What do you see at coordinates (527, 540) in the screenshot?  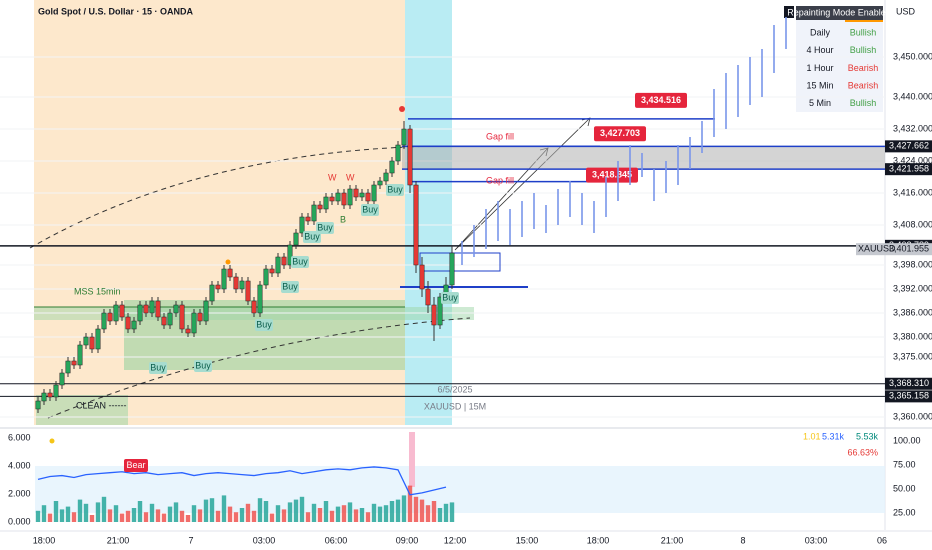 I see `x-tick-label: 15:00` at bounding box center [527, 540].